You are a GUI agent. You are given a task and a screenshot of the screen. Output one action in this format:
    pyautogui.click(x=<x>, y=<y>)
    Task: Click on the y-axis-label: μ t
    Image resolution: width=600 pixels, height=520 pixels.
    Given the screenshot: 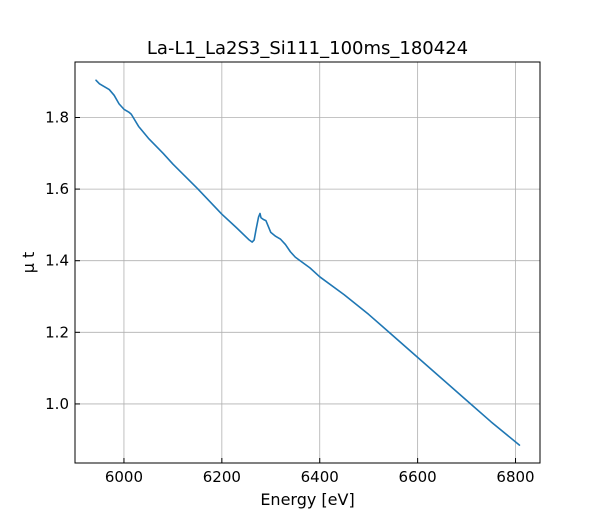 What is the action you would take?
    pyautogui.click(x=28, y=263)
    